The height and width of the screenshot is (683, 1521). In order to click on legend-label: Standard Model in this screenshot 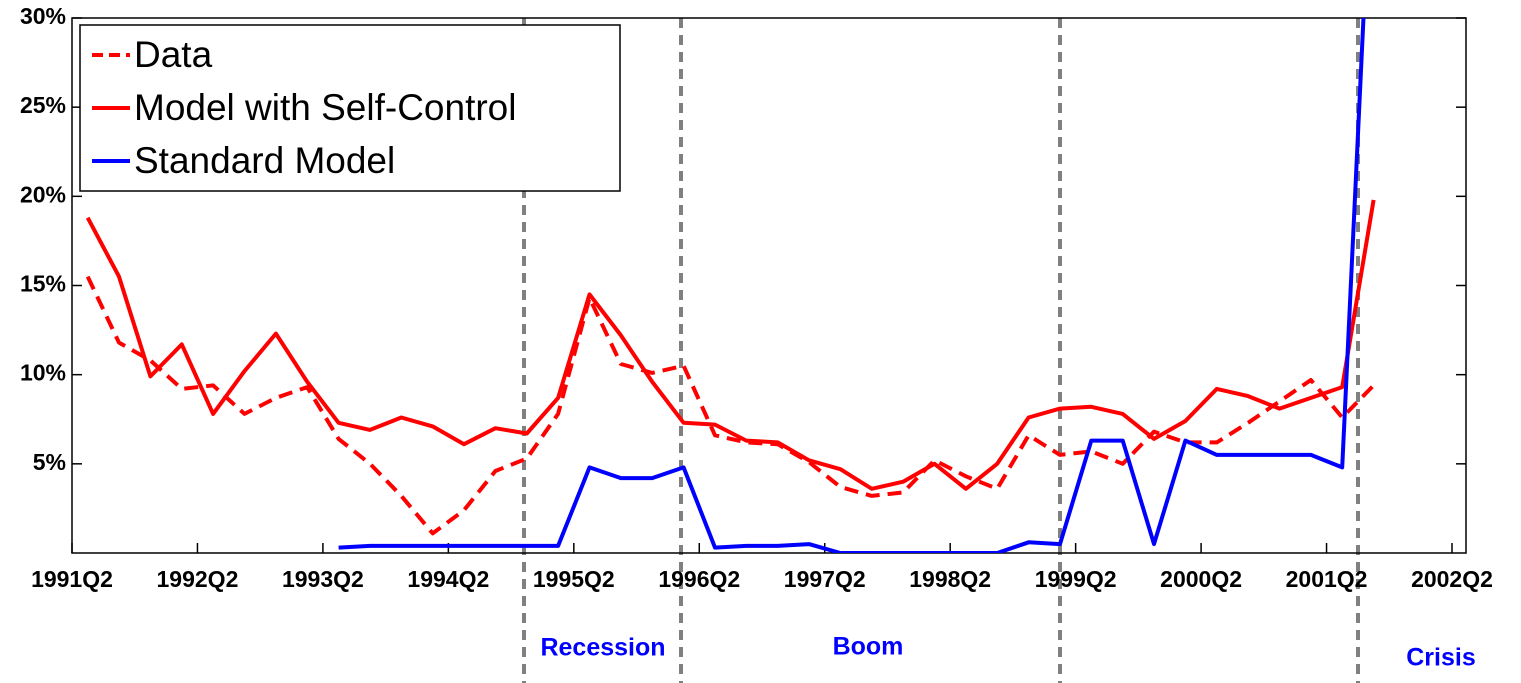, I will do `click(264, 160)`.